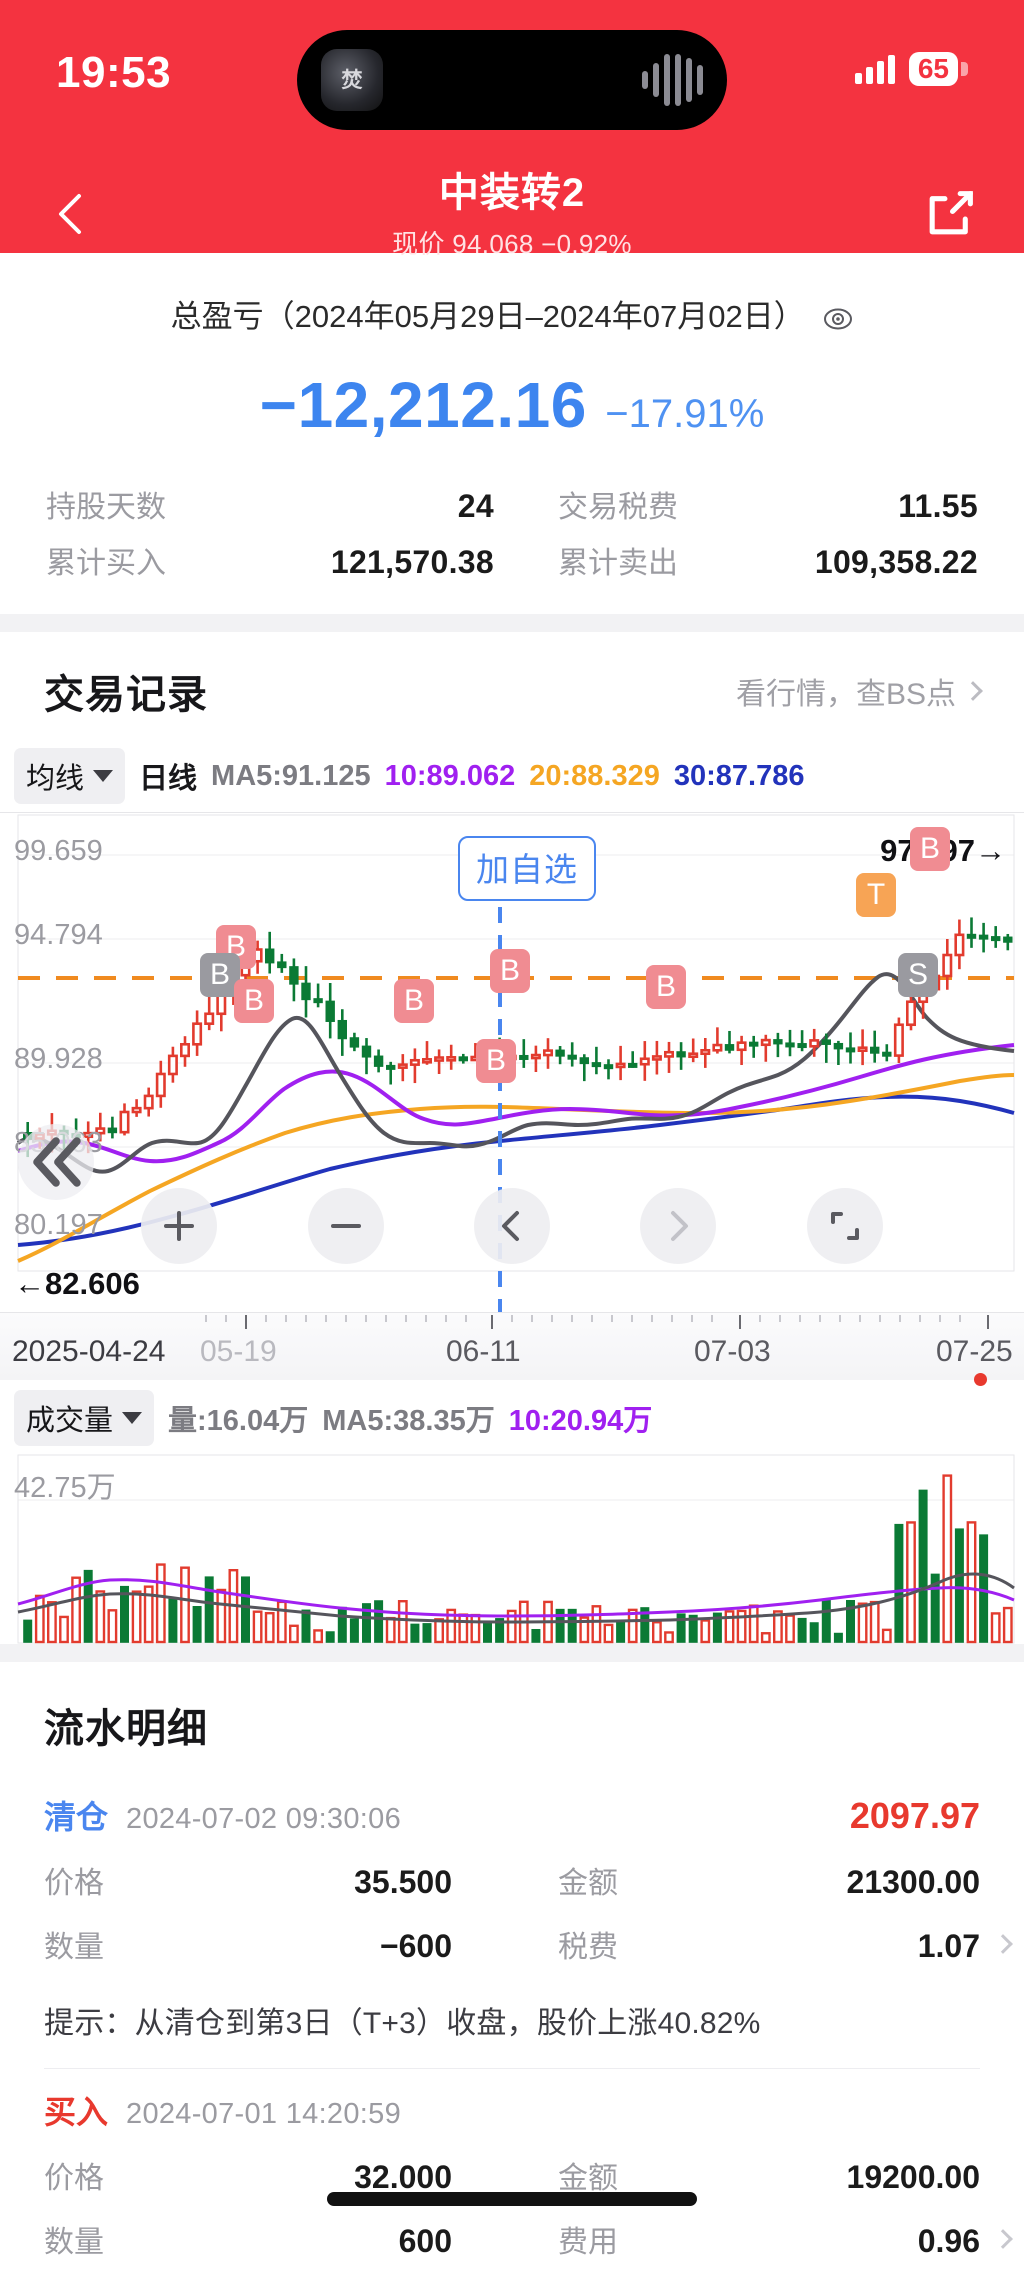 This screenshot has height=2271, width=1024. I want to click on pan-left-button, so click(511, 1226).